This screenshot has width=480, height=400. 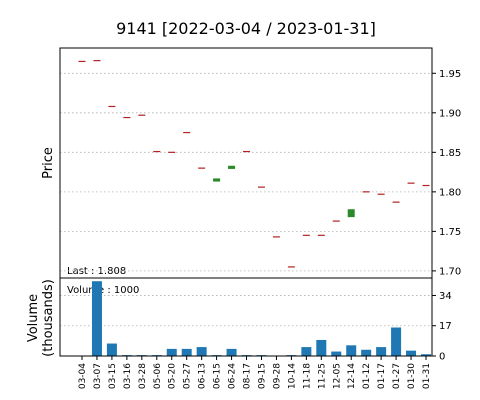 What do you see at coordinates (203, 376) in the screenshot?
I see `x-tick-label: 06-13` at bounding box center [203, 376].